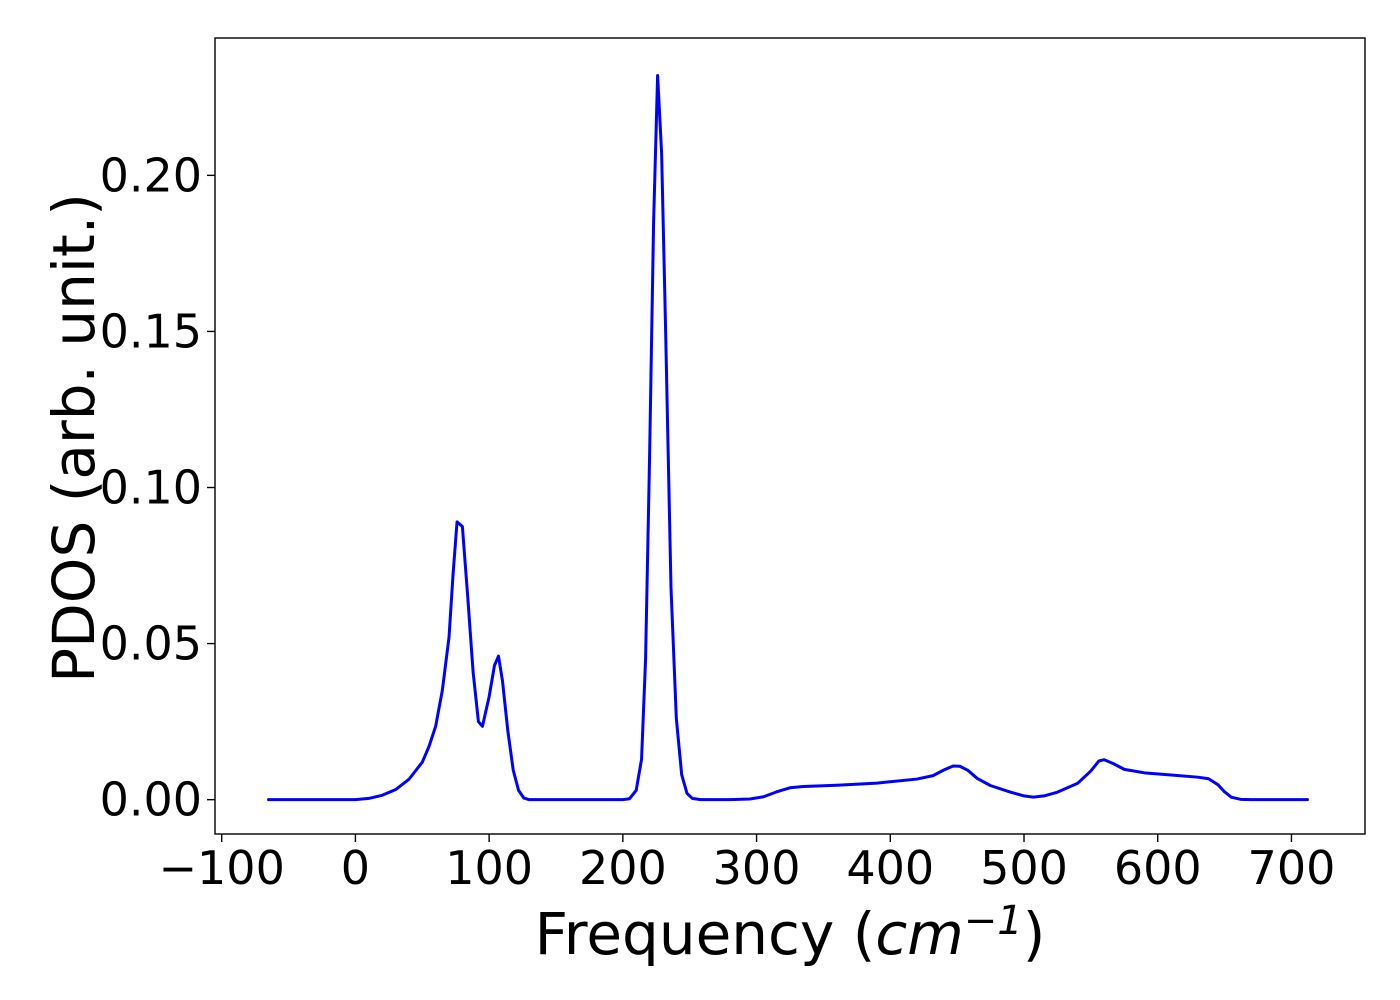 This screenshot has height=1000, width=1400. What do you see at coordinates (1034, 934) in the screenshot?
I see `x-axis-title-suffix: )` at bounding box center [1034, 934].